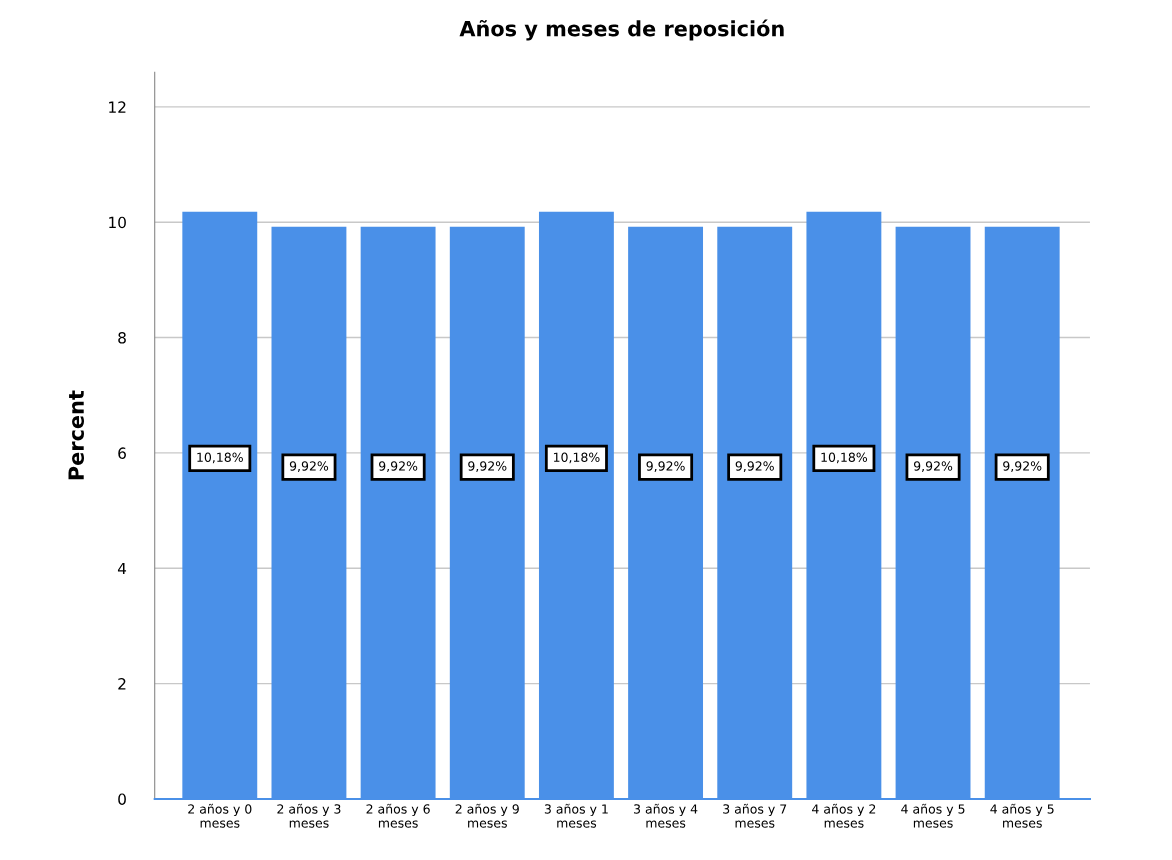  I want to click on x-tick-label: 2 años y 9 meses, so click(487, 815).